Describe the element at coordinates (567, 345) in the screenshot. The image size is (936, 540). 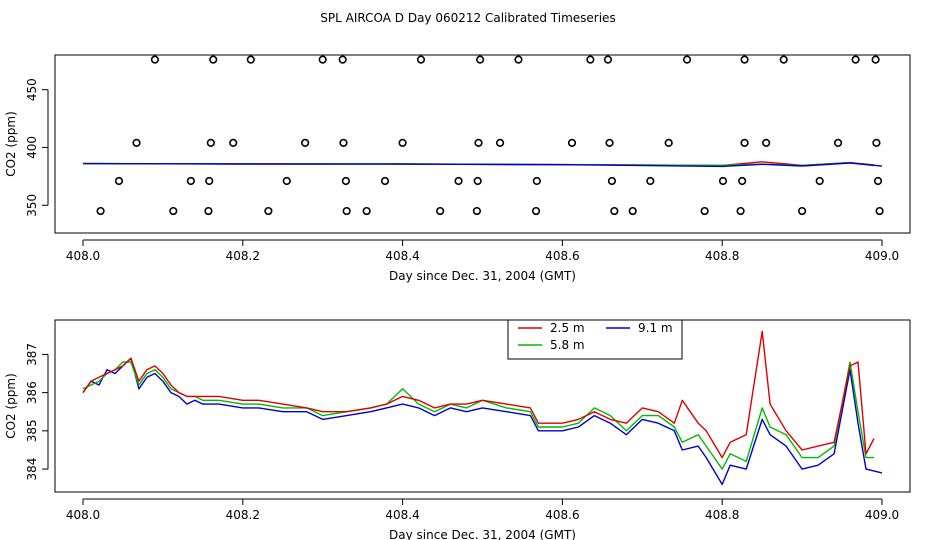
I see `legend-label: 5.8 m` at that location.